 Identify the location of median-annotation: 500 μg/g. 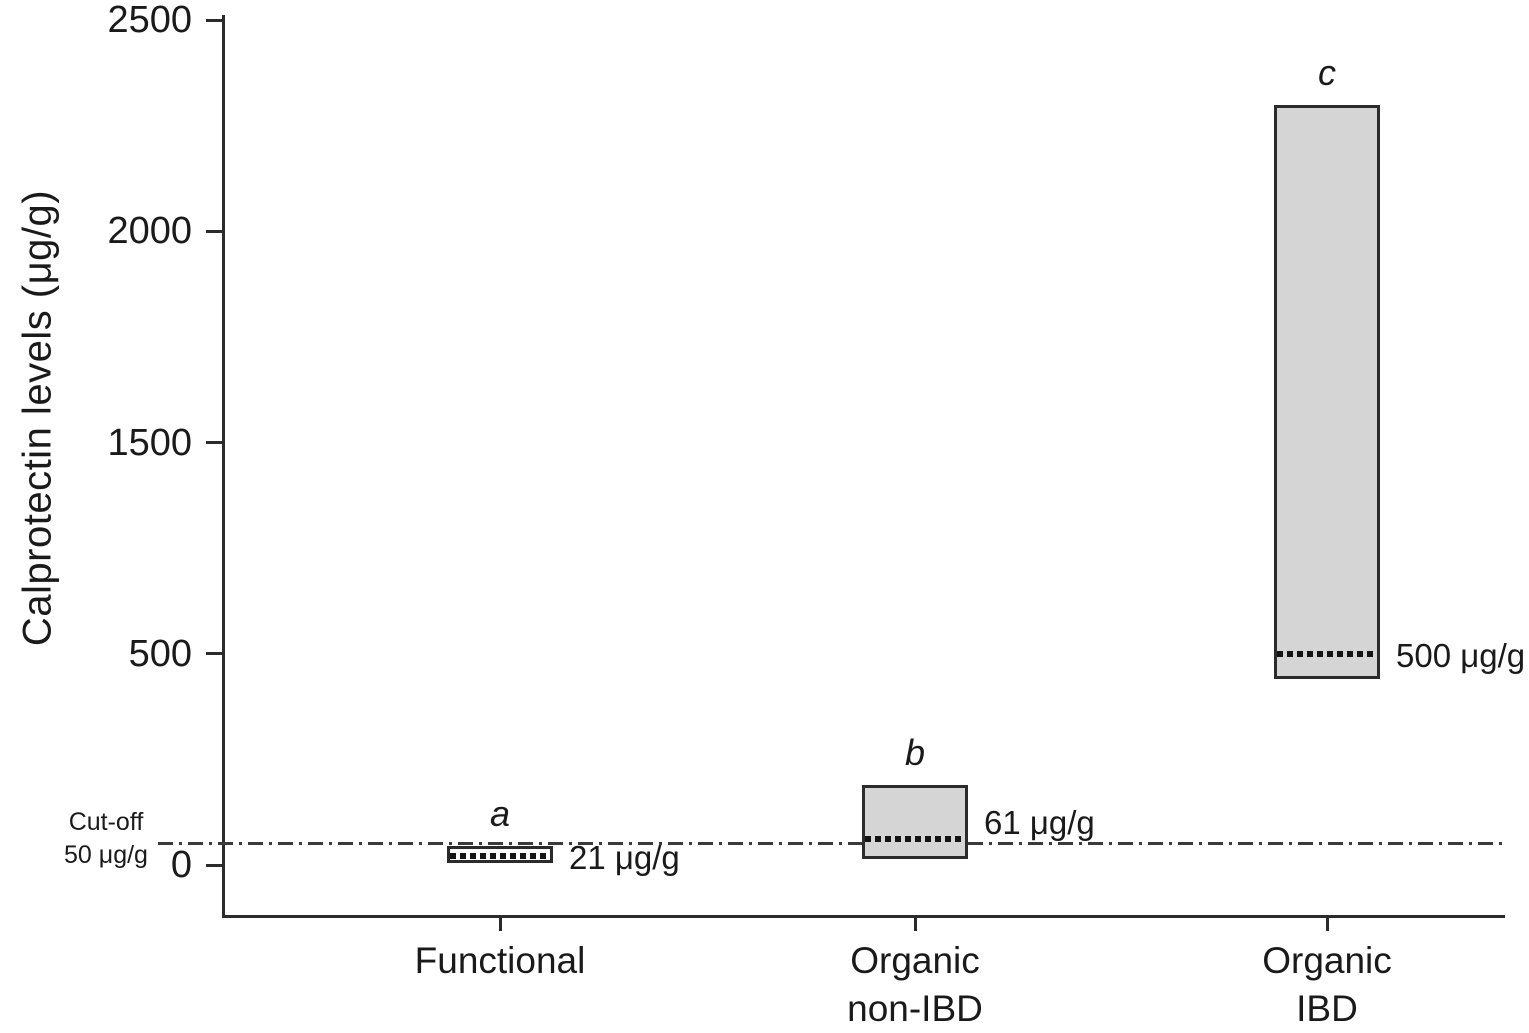
(1461, 655).